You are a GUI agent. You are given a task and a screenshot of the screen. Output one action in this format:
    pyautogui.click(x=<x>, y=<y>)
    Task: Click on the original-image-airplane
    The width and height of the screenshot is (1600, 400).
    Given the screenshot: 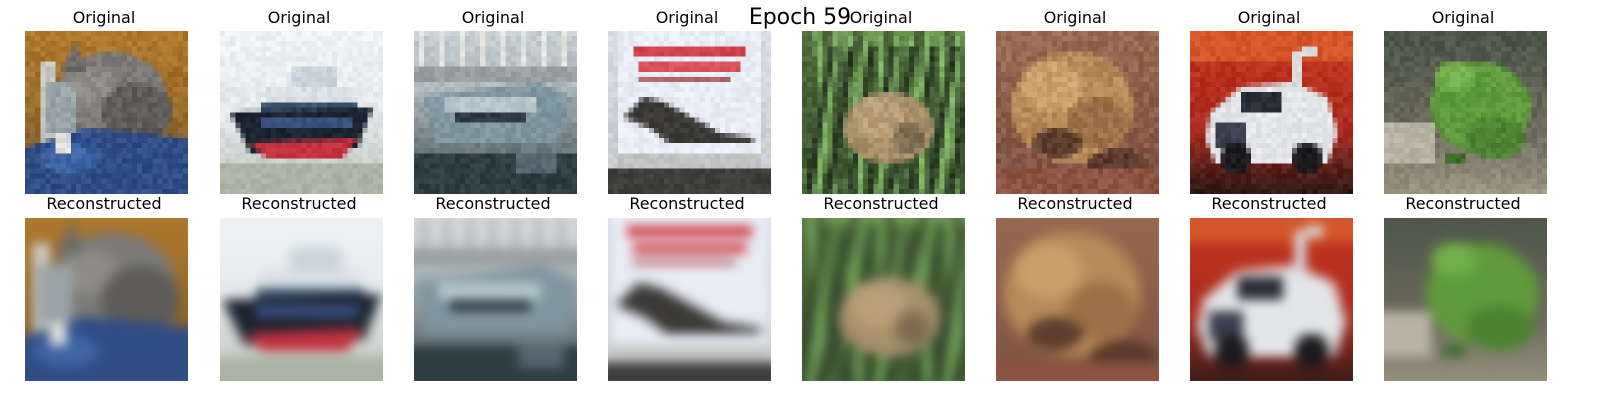 What is the action you would take?
    pyautogui.click(x=689, y=112)
    